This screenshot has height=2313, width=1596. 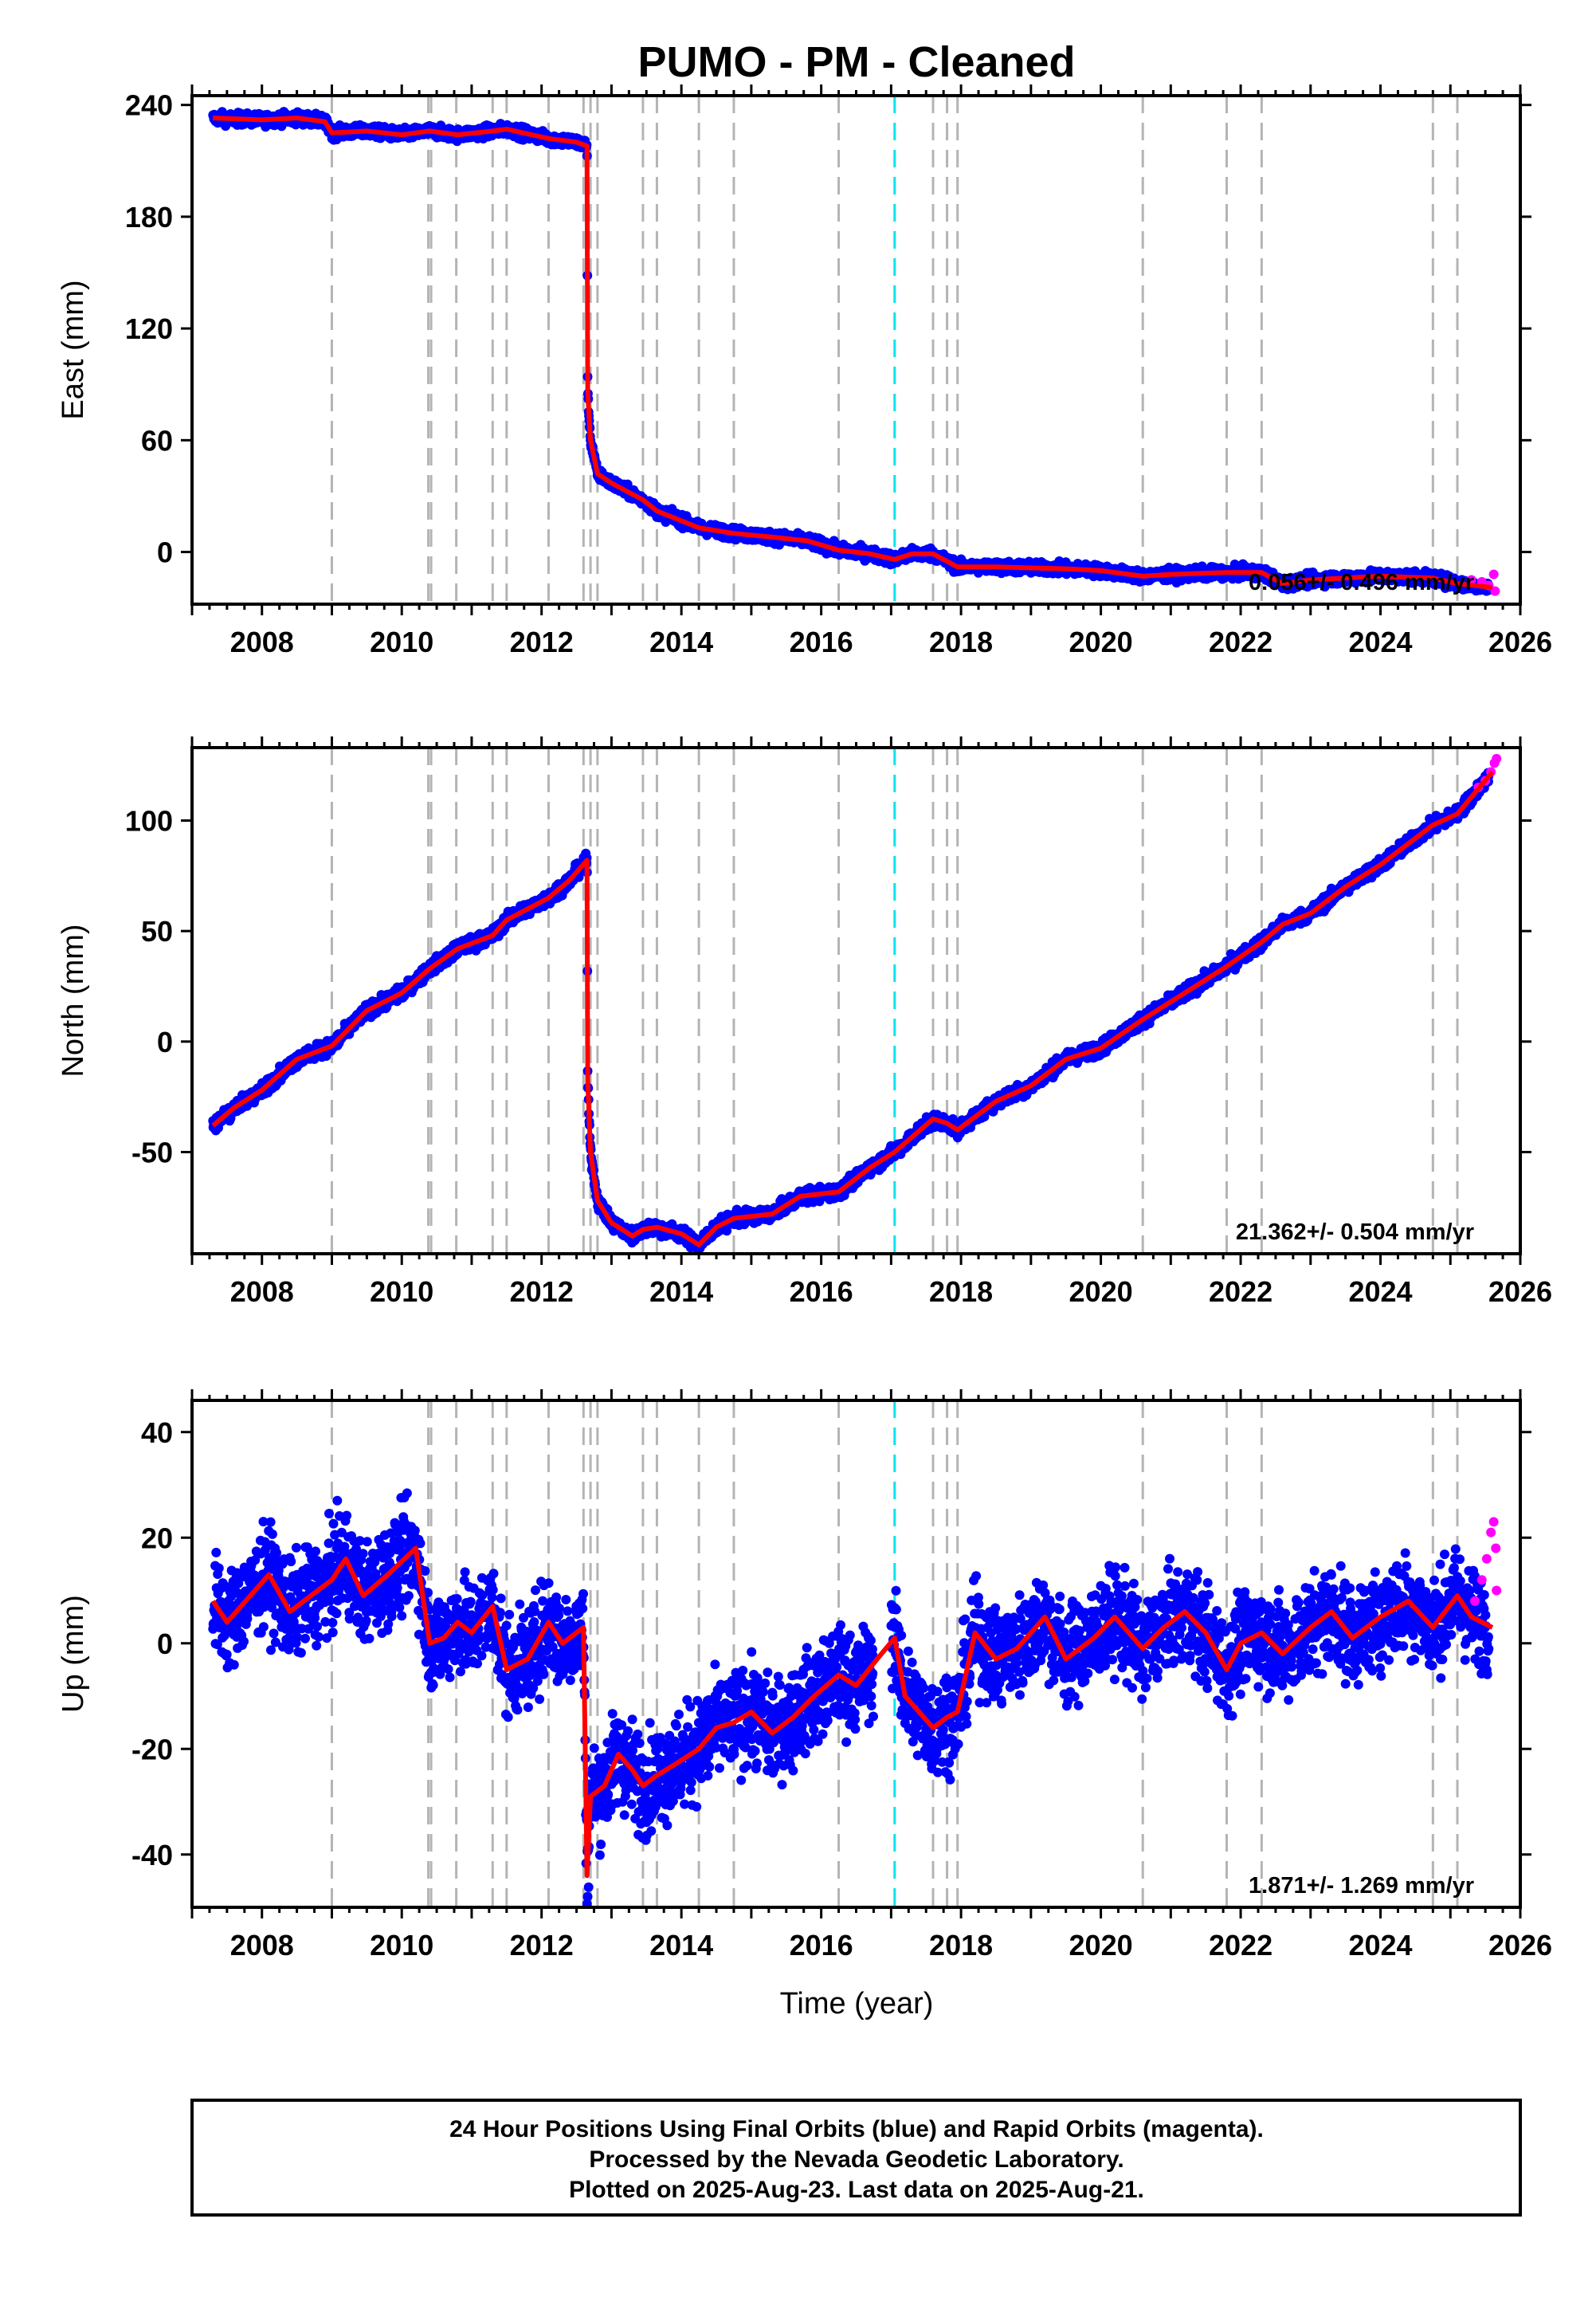 What do you see at coordinates (681, 642) in the screenshot?
I see `x-tick-label: 2014` at bounding box center [681, 642].